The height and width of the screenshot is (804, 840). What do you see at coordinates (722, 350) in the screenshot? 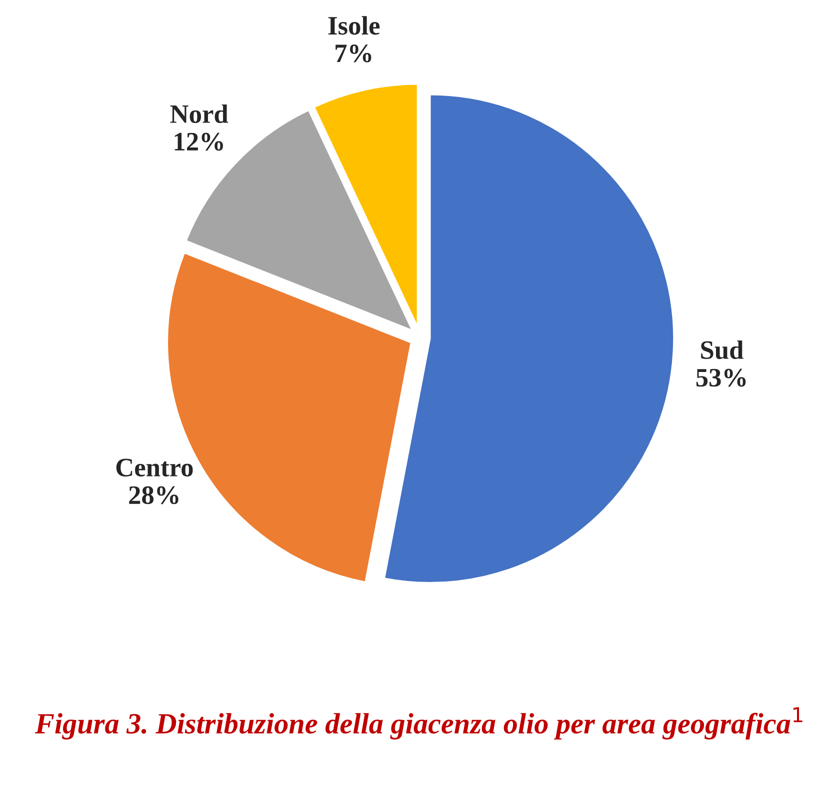
I see `slice-label: Sud` at bounding box center [722, 350].